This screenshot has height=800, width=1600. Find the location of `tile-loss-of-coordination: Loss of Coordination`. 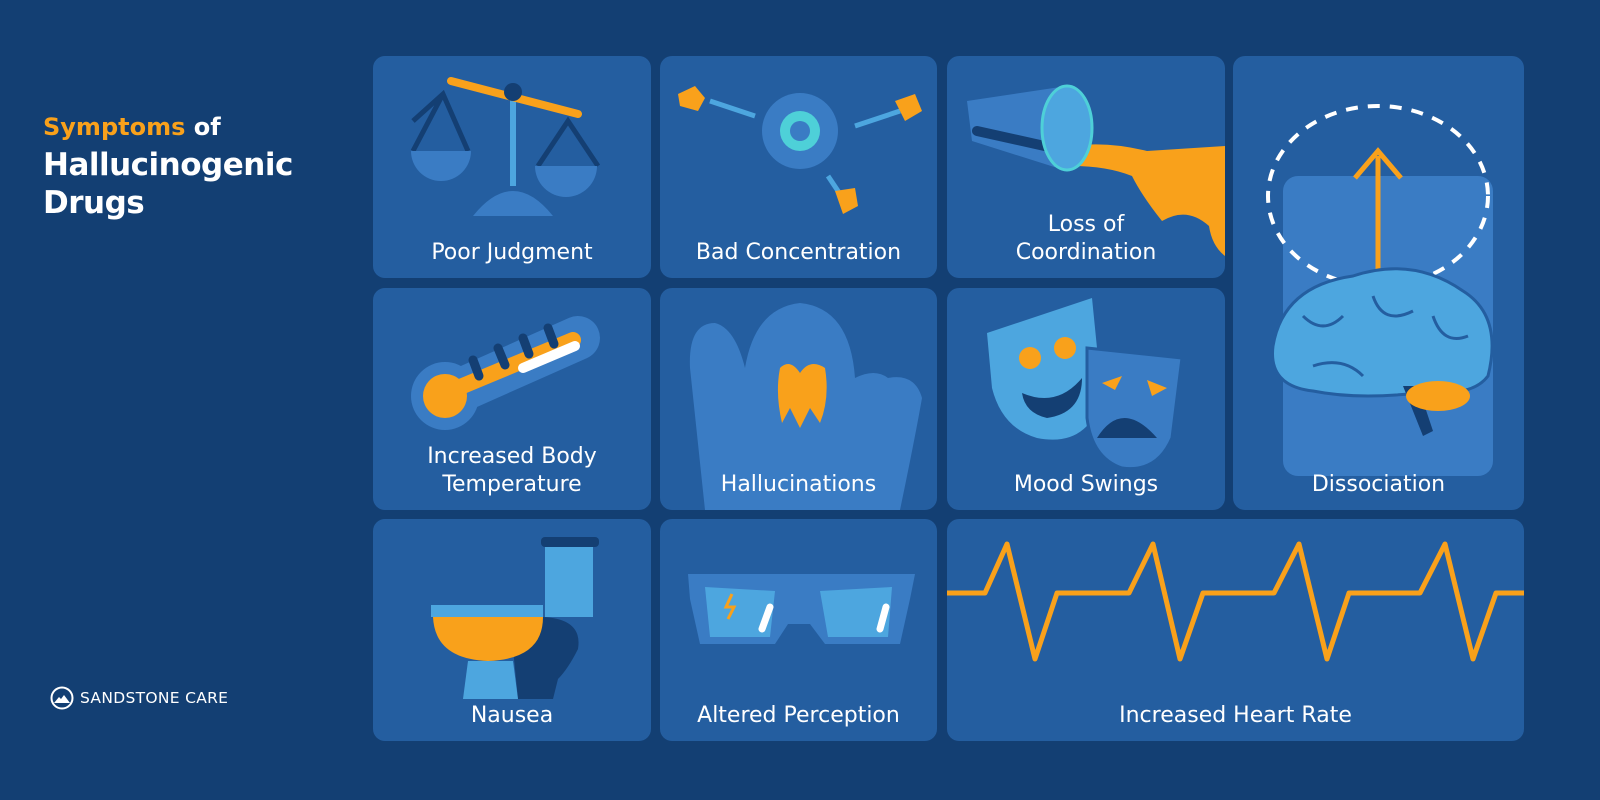

tile-loss-of-coordination: Loss of Coordination is located at coordinates (1086, 167).